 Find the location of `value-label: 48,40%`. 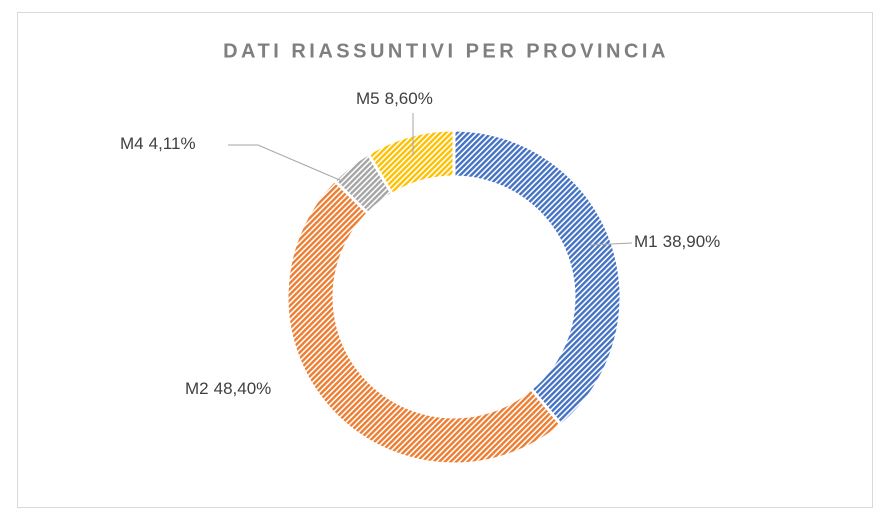

value-label: 48,40% is located at coordinates (243, 388).